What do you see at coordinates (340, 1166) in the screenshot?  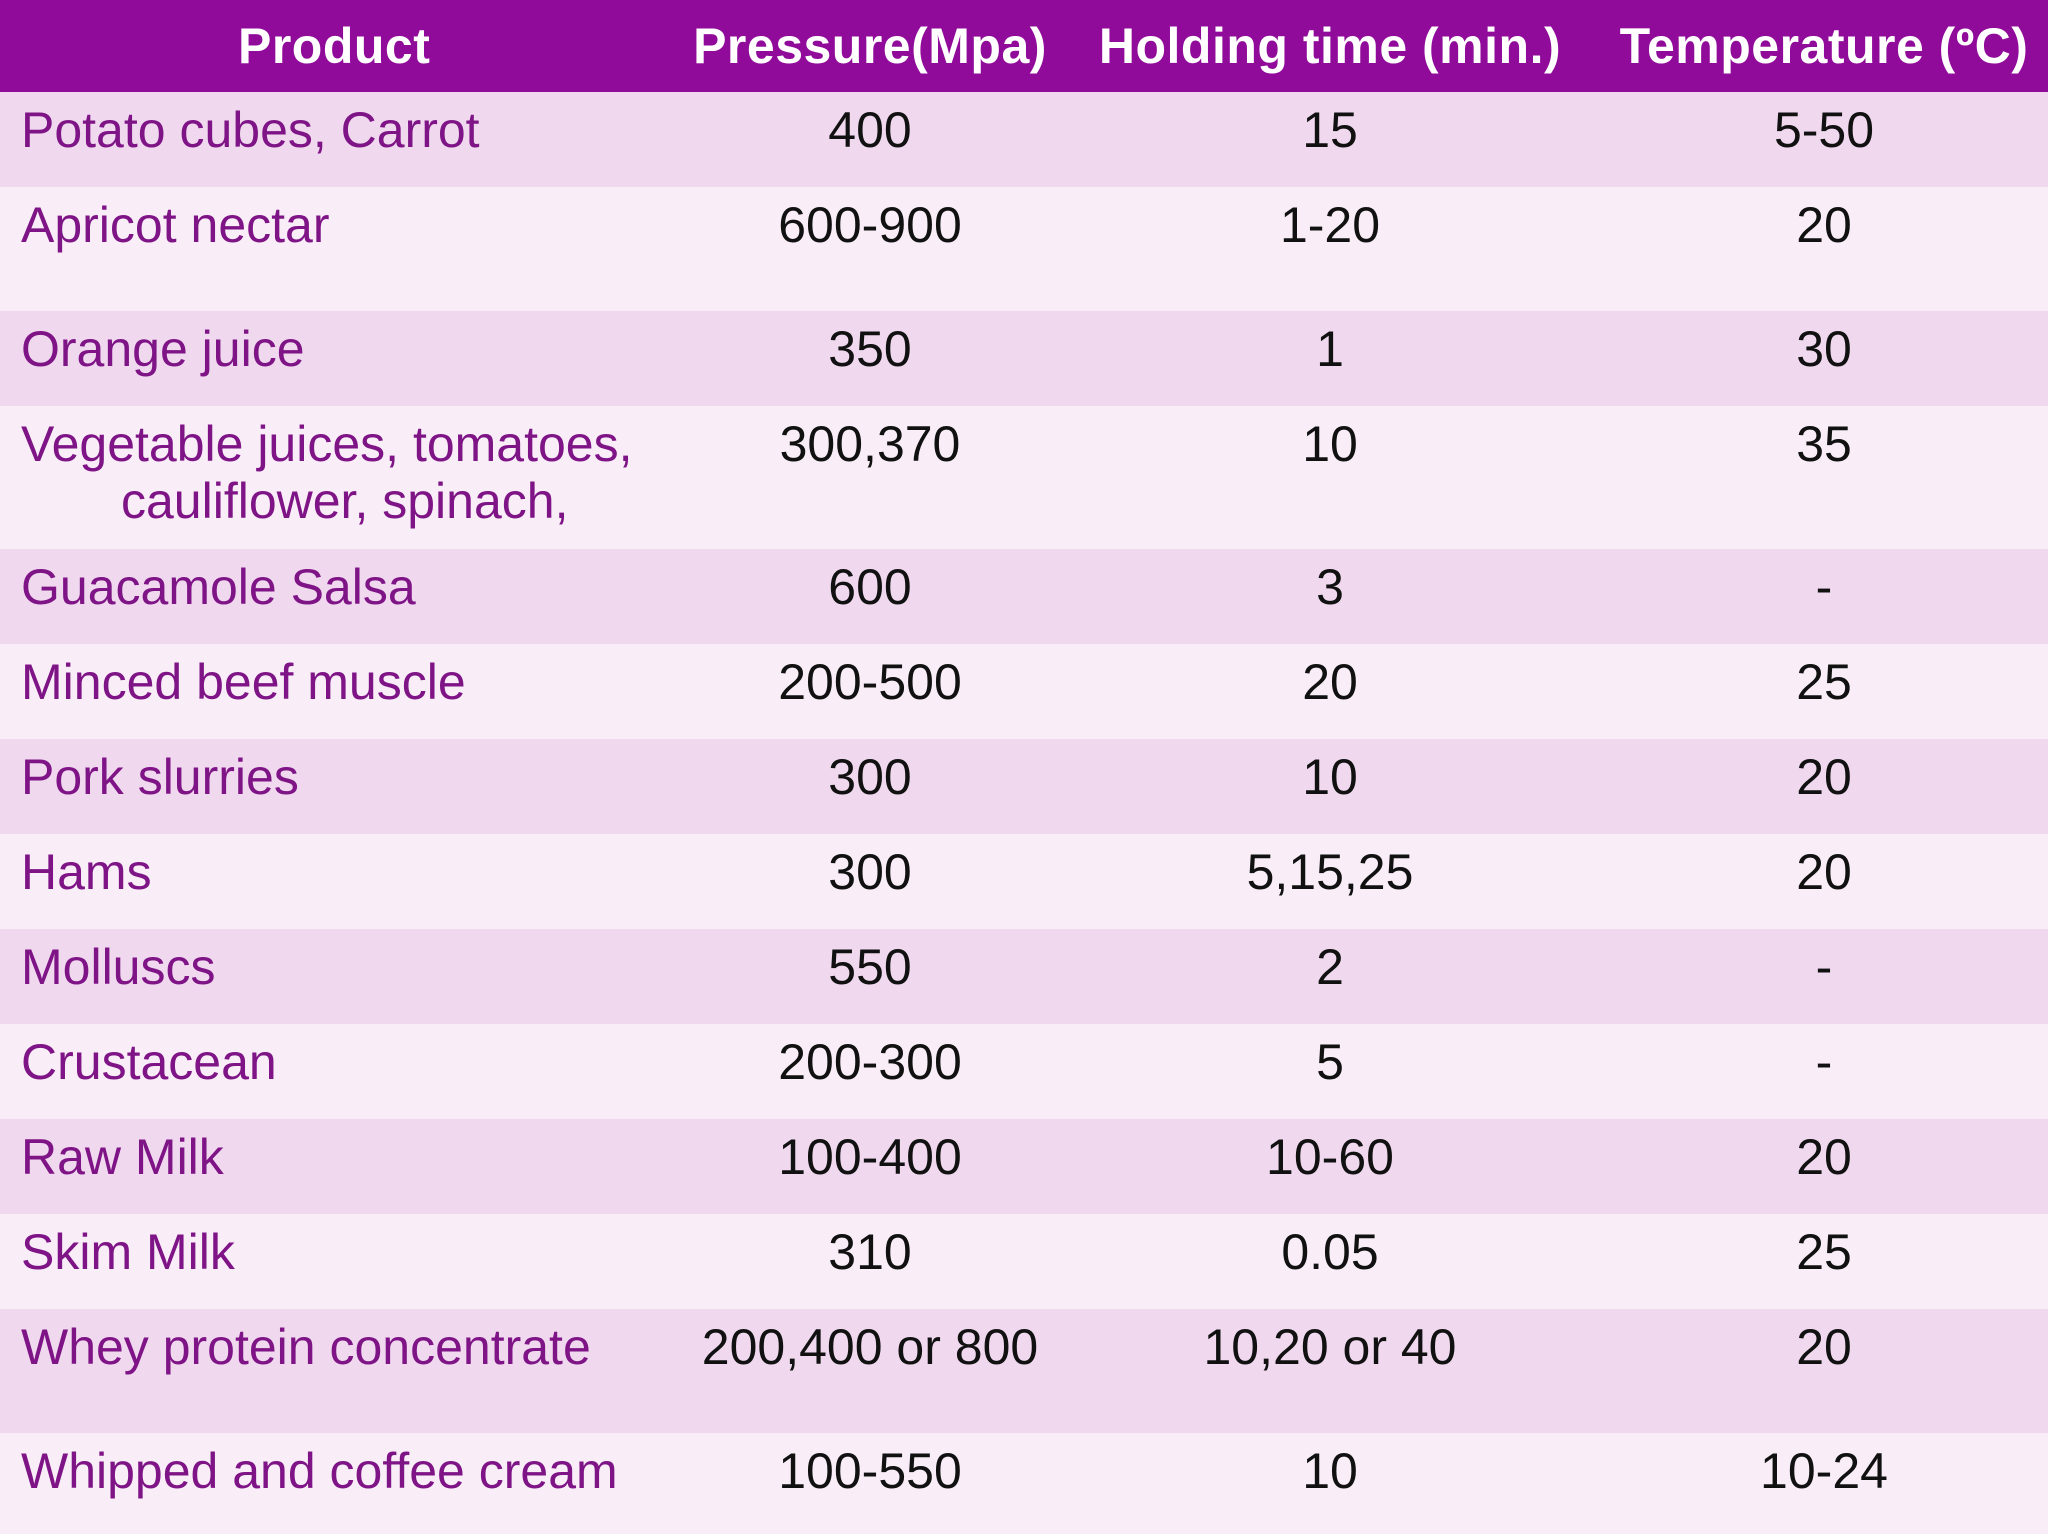 I see `product-cell: Raw Milk` at bounding box center [340, 1166].